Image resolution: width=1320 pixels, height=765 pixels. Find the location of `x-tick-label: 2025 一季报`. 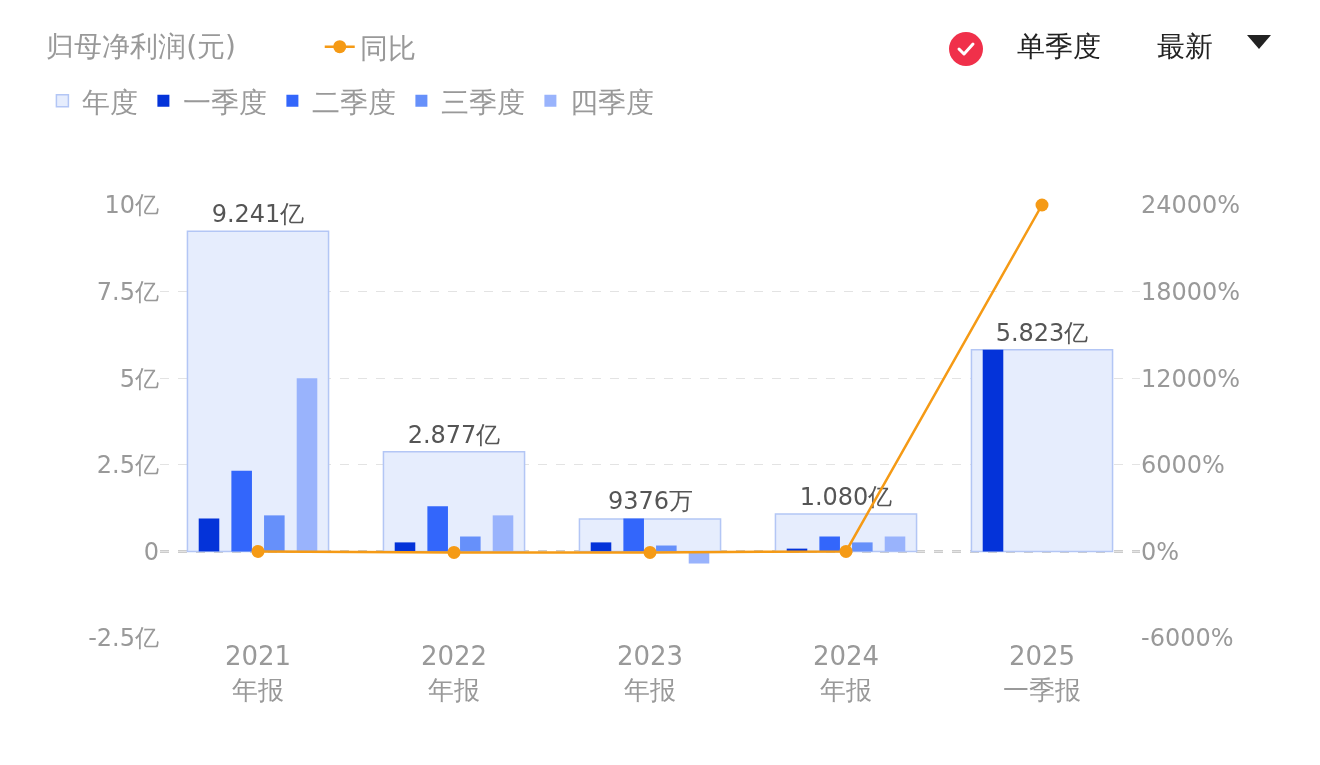

x-tick-label: 2025 一季报 is located at coordinates (1042, 673).